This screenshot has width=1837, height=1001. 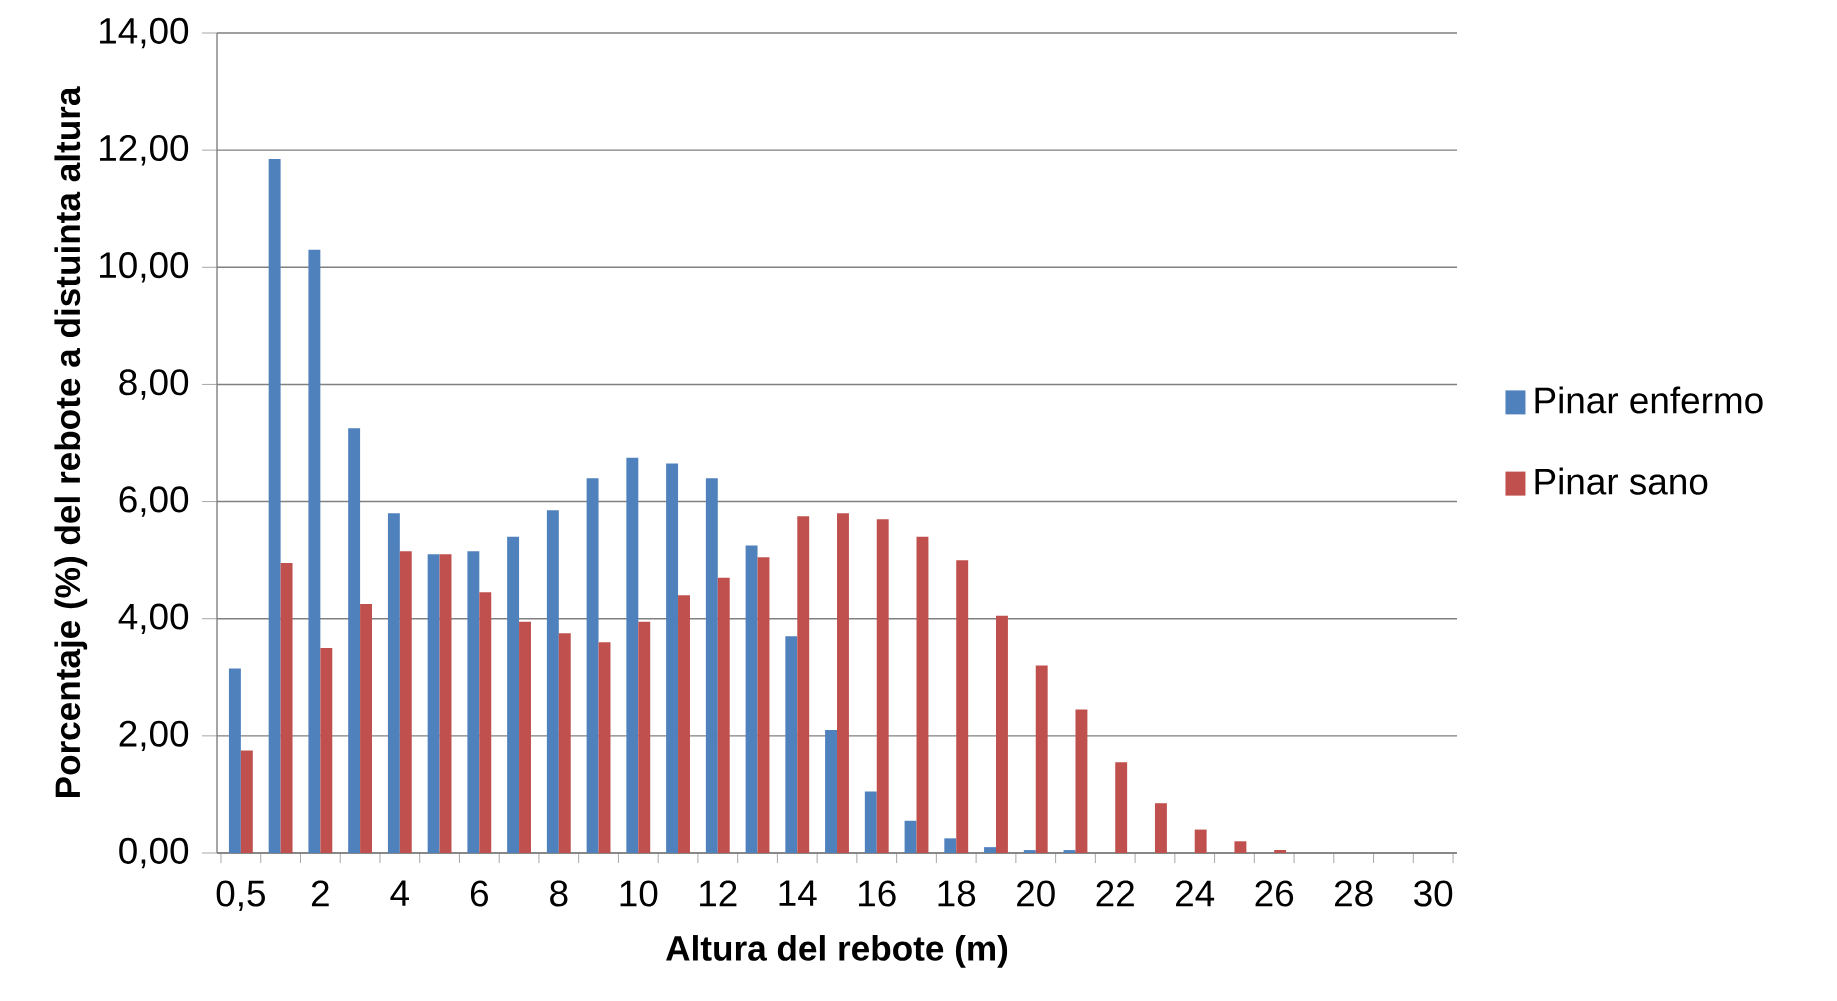 What do you see at coordinates (837, 951) in the screenshot?
I see `x-axis-title: Altura del rebote (m)` at bounding box center [837, 951].